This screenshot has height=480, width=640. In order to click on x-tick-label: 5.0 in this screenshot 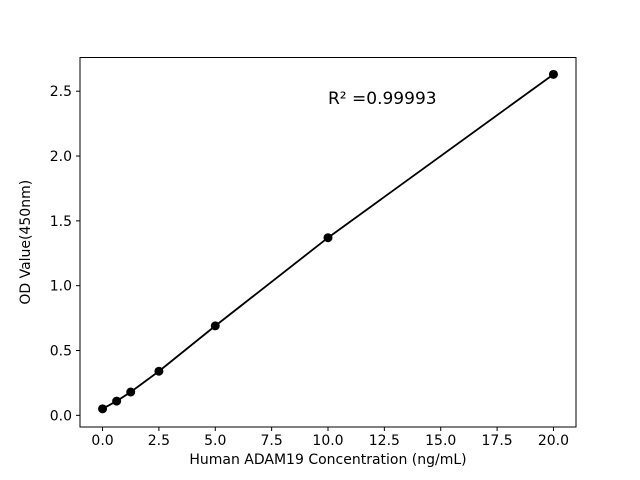, I will do `click(215, 441)`.